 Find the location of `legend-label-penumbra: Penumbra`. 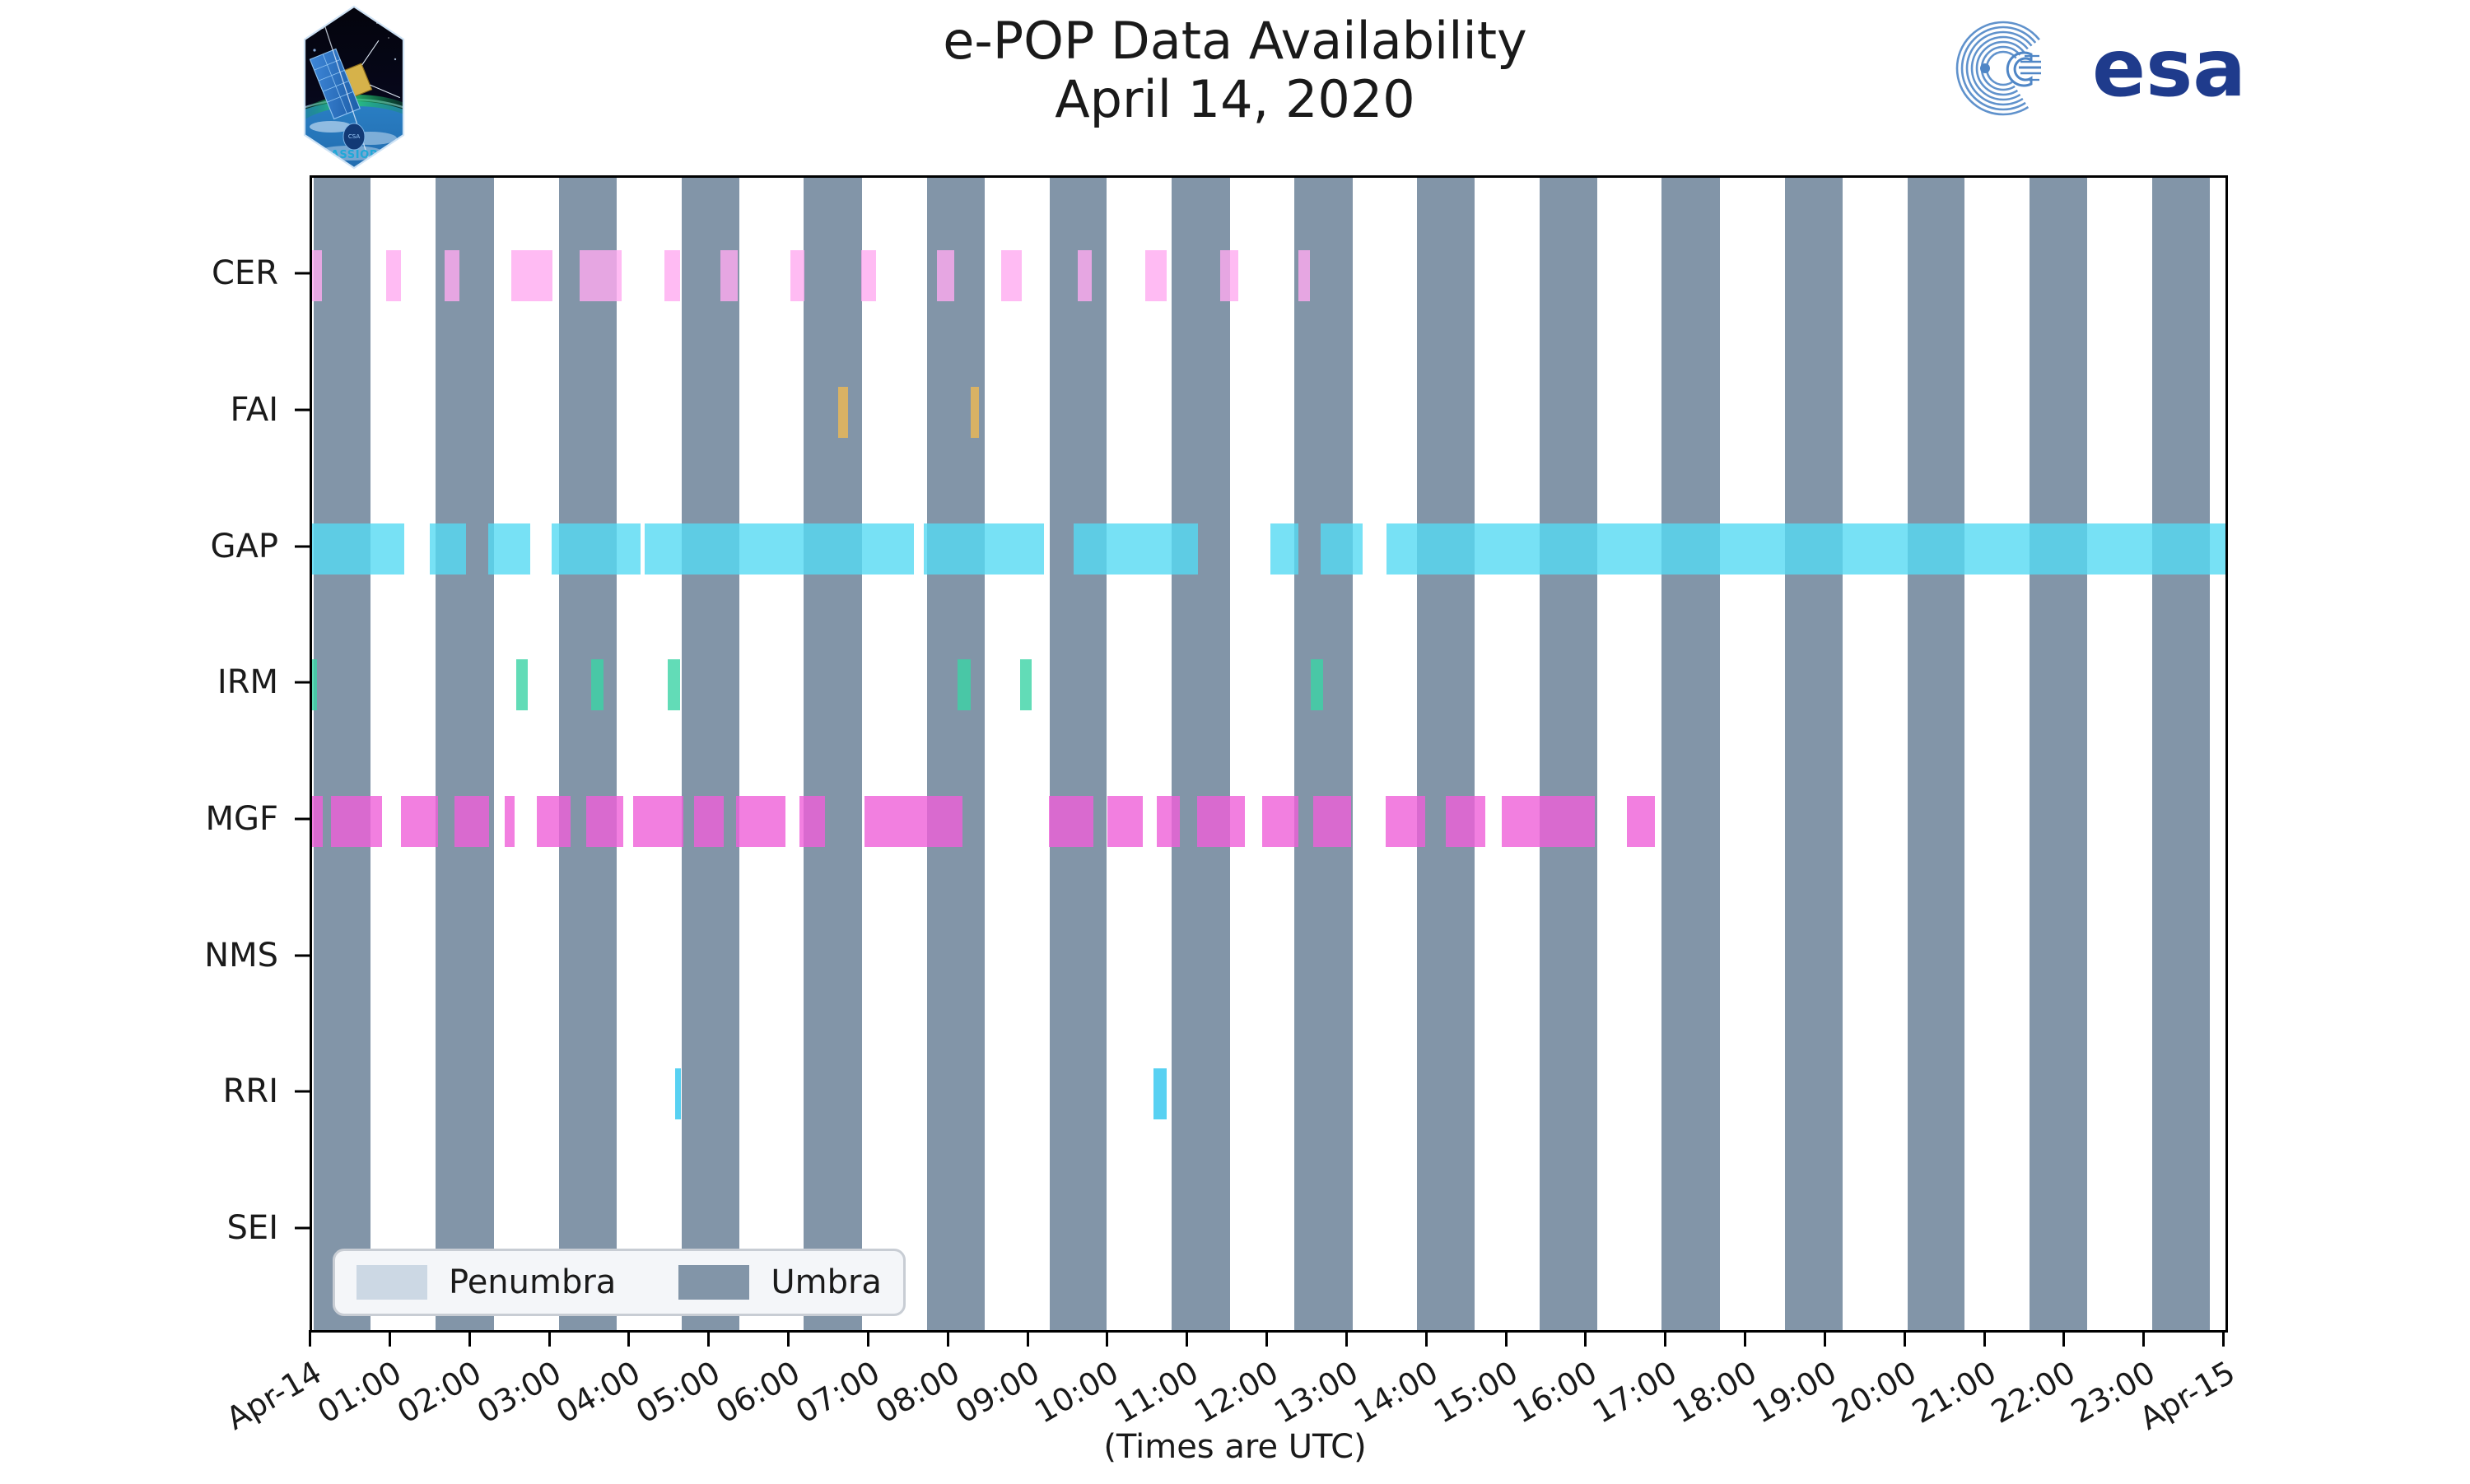

legend-label-penumbra: Penumbra is located at coordinates (533, 1282).